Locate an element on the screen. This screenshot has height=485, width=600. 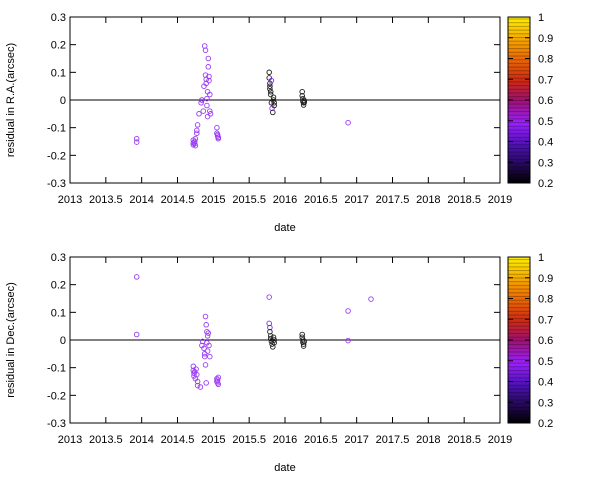
x-tick-label: 2017 is located at coordinates (356, 200).